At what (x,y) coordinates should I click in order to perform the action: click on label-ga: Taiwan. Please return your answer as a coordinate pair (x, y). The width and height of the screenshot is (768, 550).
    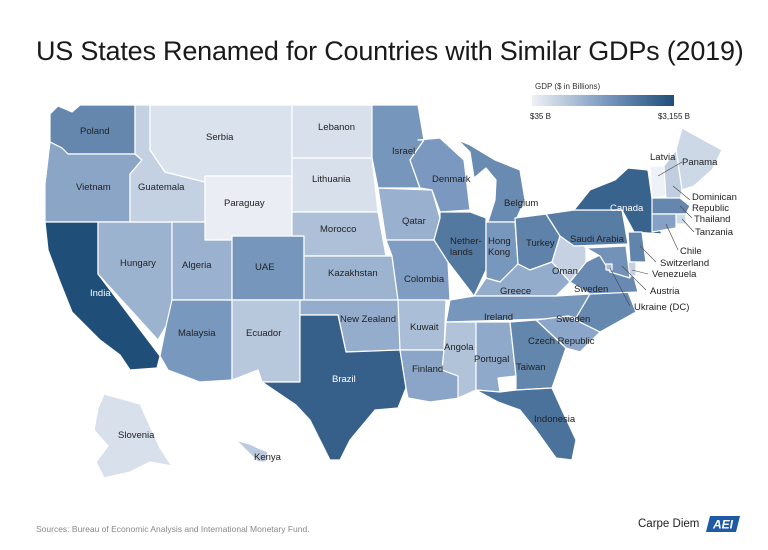
    Looking at the image, I should click on (531, 367).